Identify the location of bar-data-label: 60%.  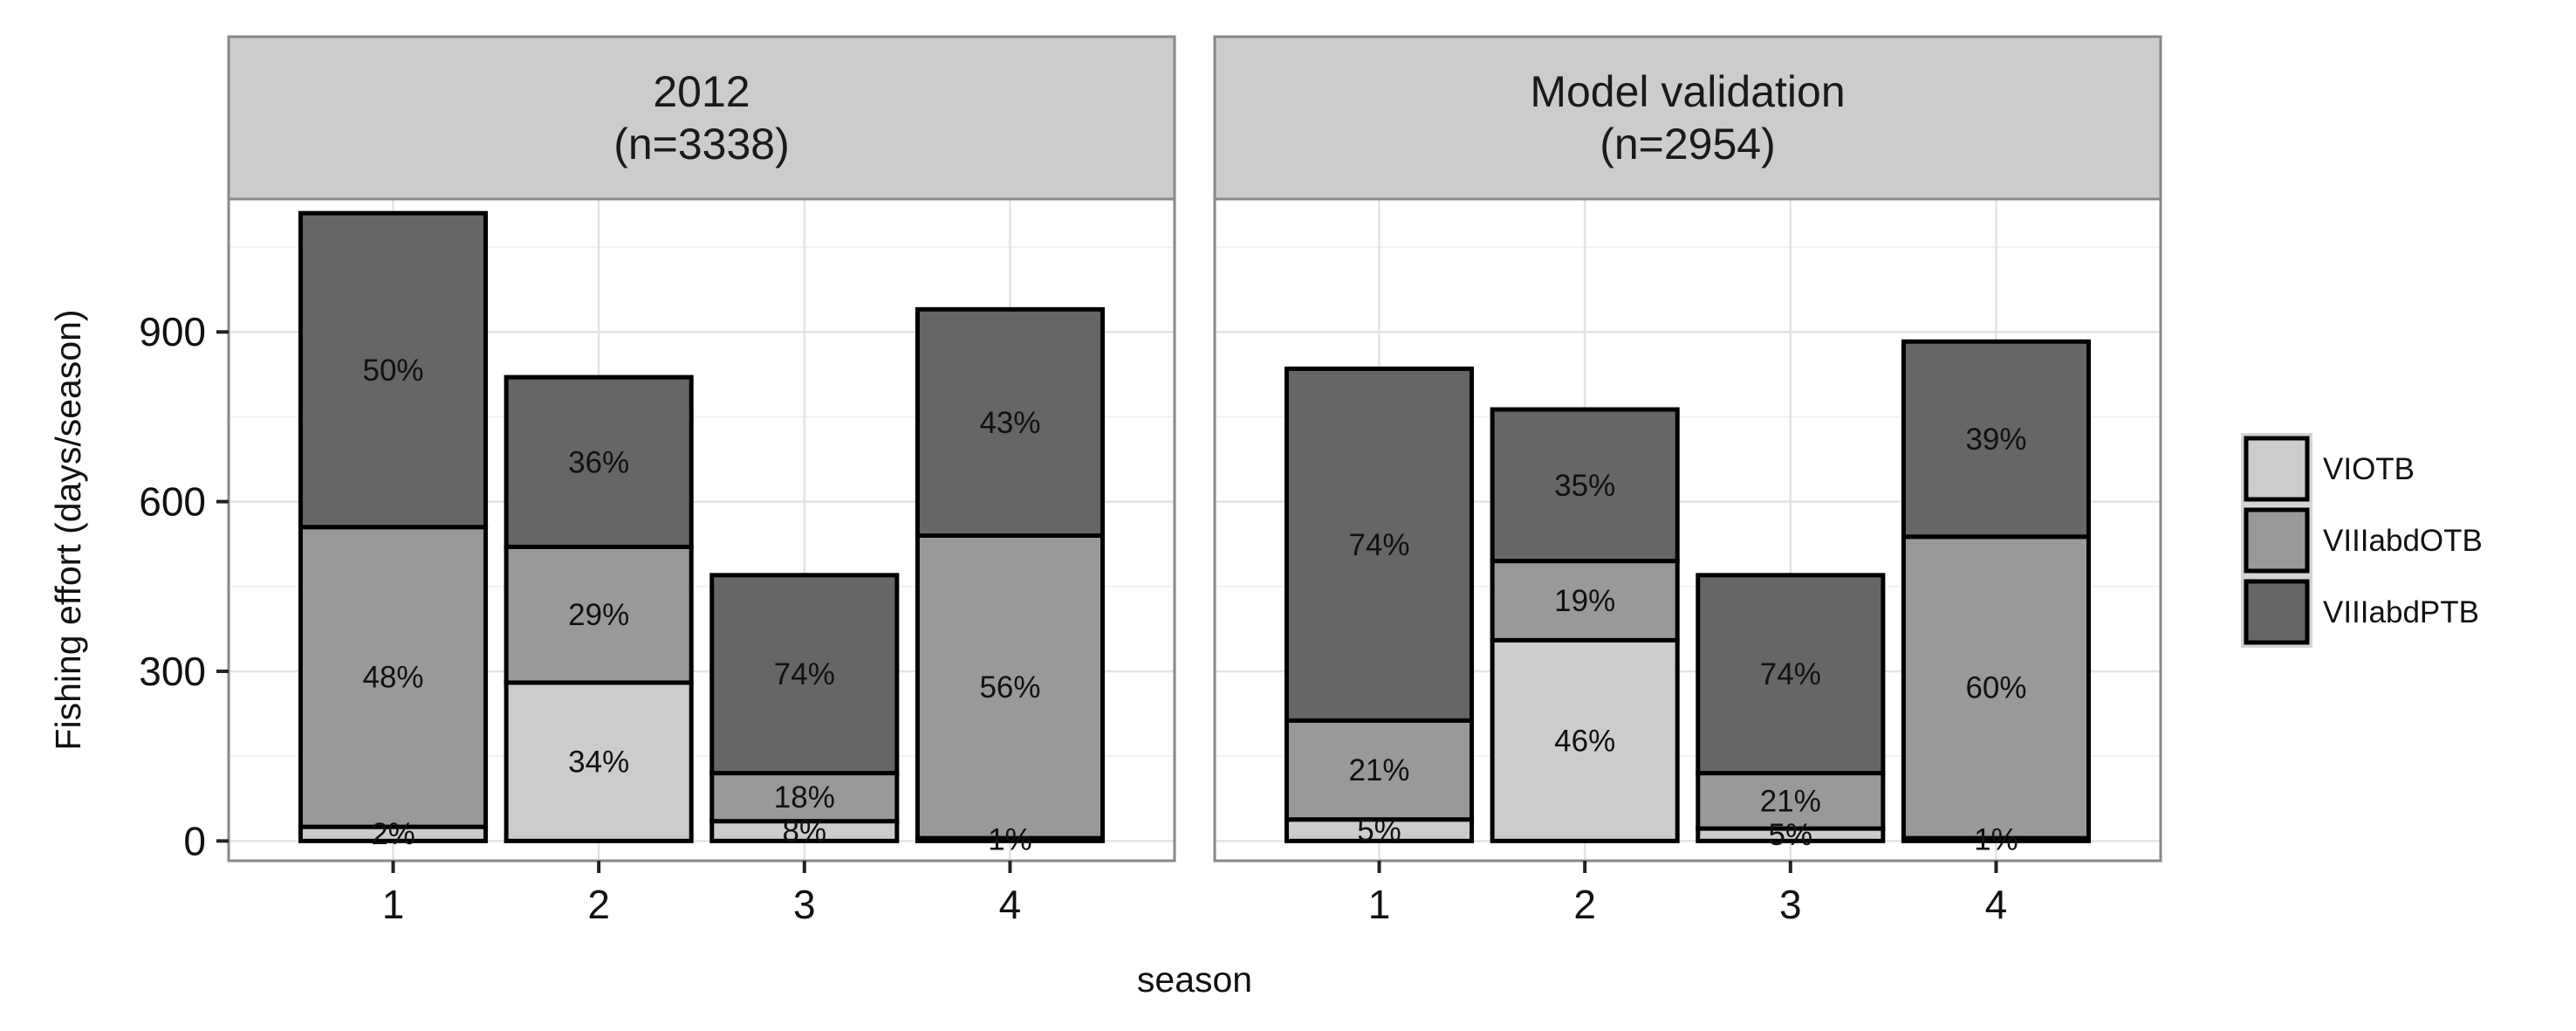
(1995, 687).